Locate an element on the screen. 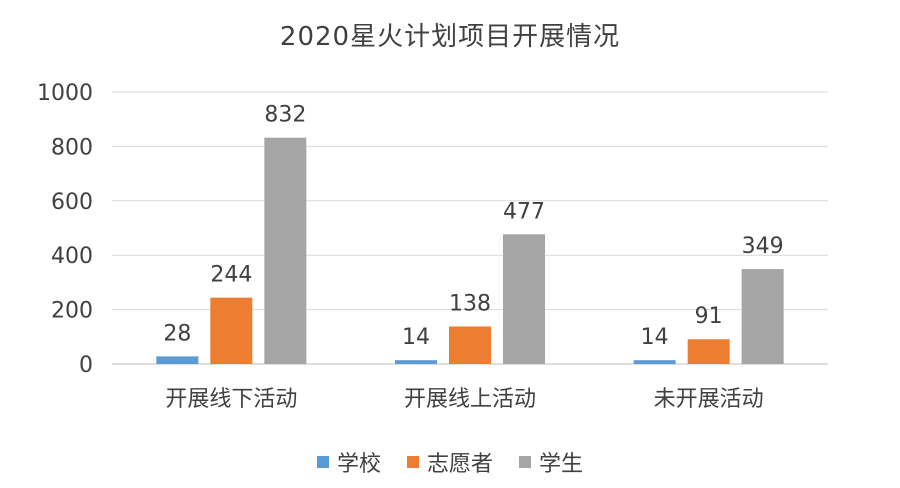  data-label: 477 is located at coordinates (524, 211).